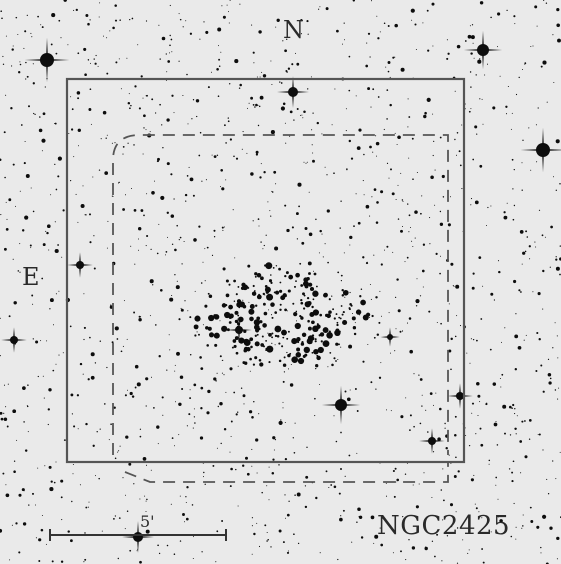 This screenshot has width=561, height=564. I want to click on scale-bar-label: 5', so click(147, 521).